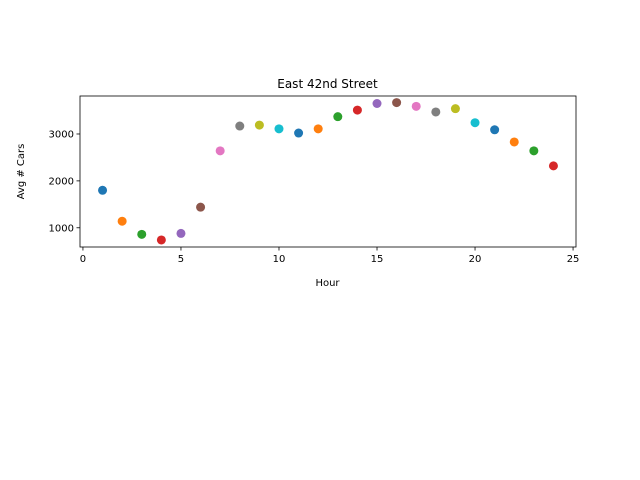  What do you see at coordinates (61, 134) in the screenshot?
I see `y-tick-label: 3000` at bounding box center [61, 134].